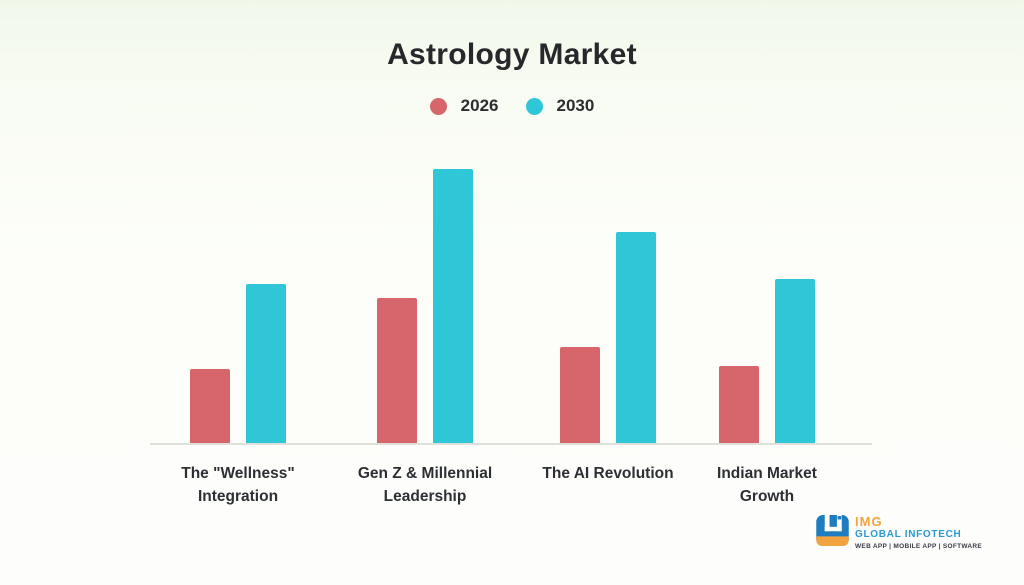  What do you see at coordinates (534, 106) in the screenshot?
I see `legend-dot-2030` at bounding box center [534, 106].